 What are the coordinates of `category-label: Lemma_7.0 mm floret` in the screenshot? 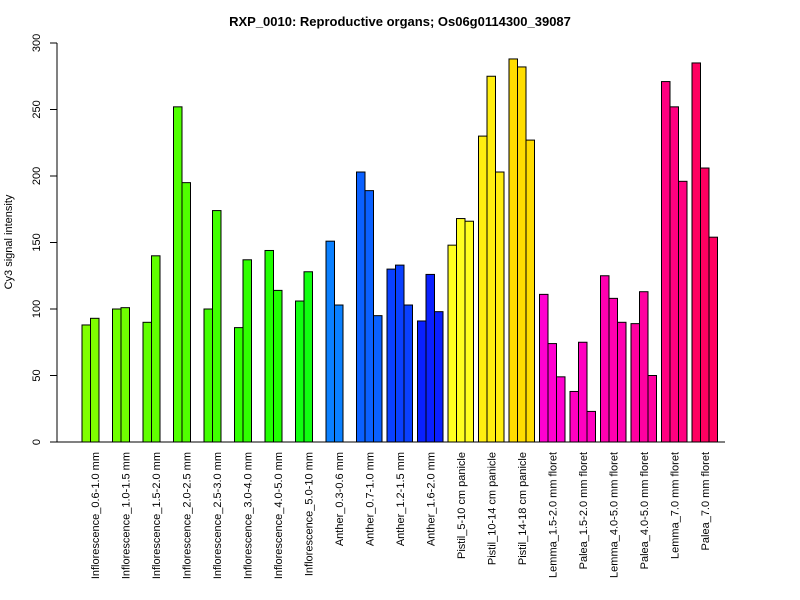 It's located at (676, 505).